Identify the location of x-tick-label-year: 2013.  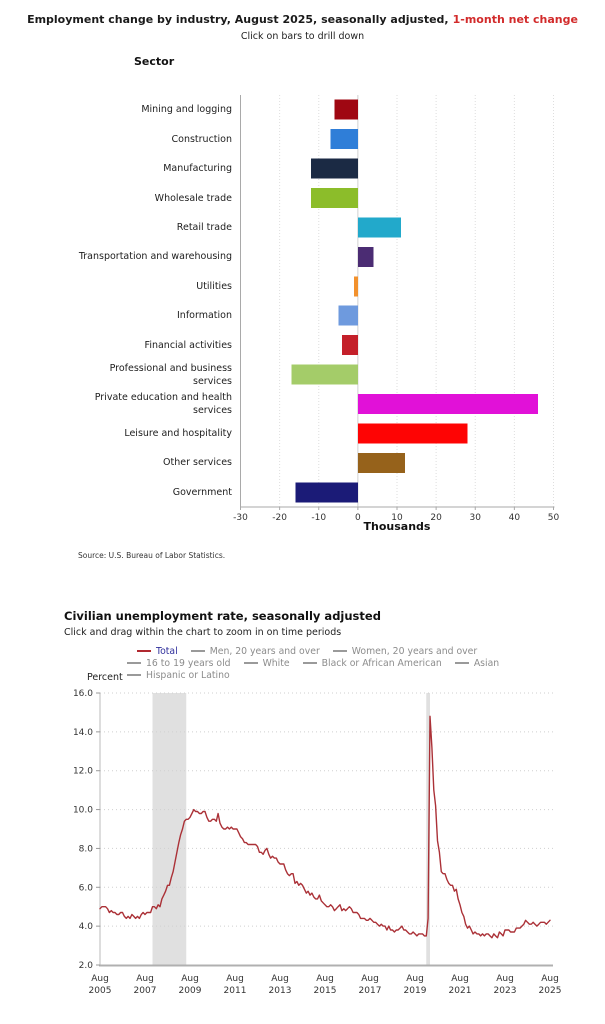
(280, 991).